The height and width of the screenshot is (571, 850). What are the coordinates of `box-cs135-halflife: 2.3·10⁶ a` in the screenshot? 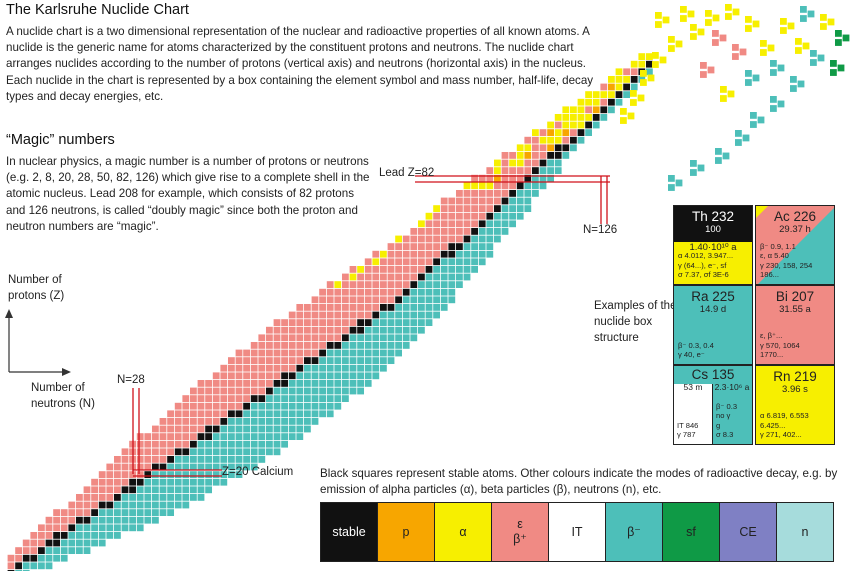 It's located at (732, 387).